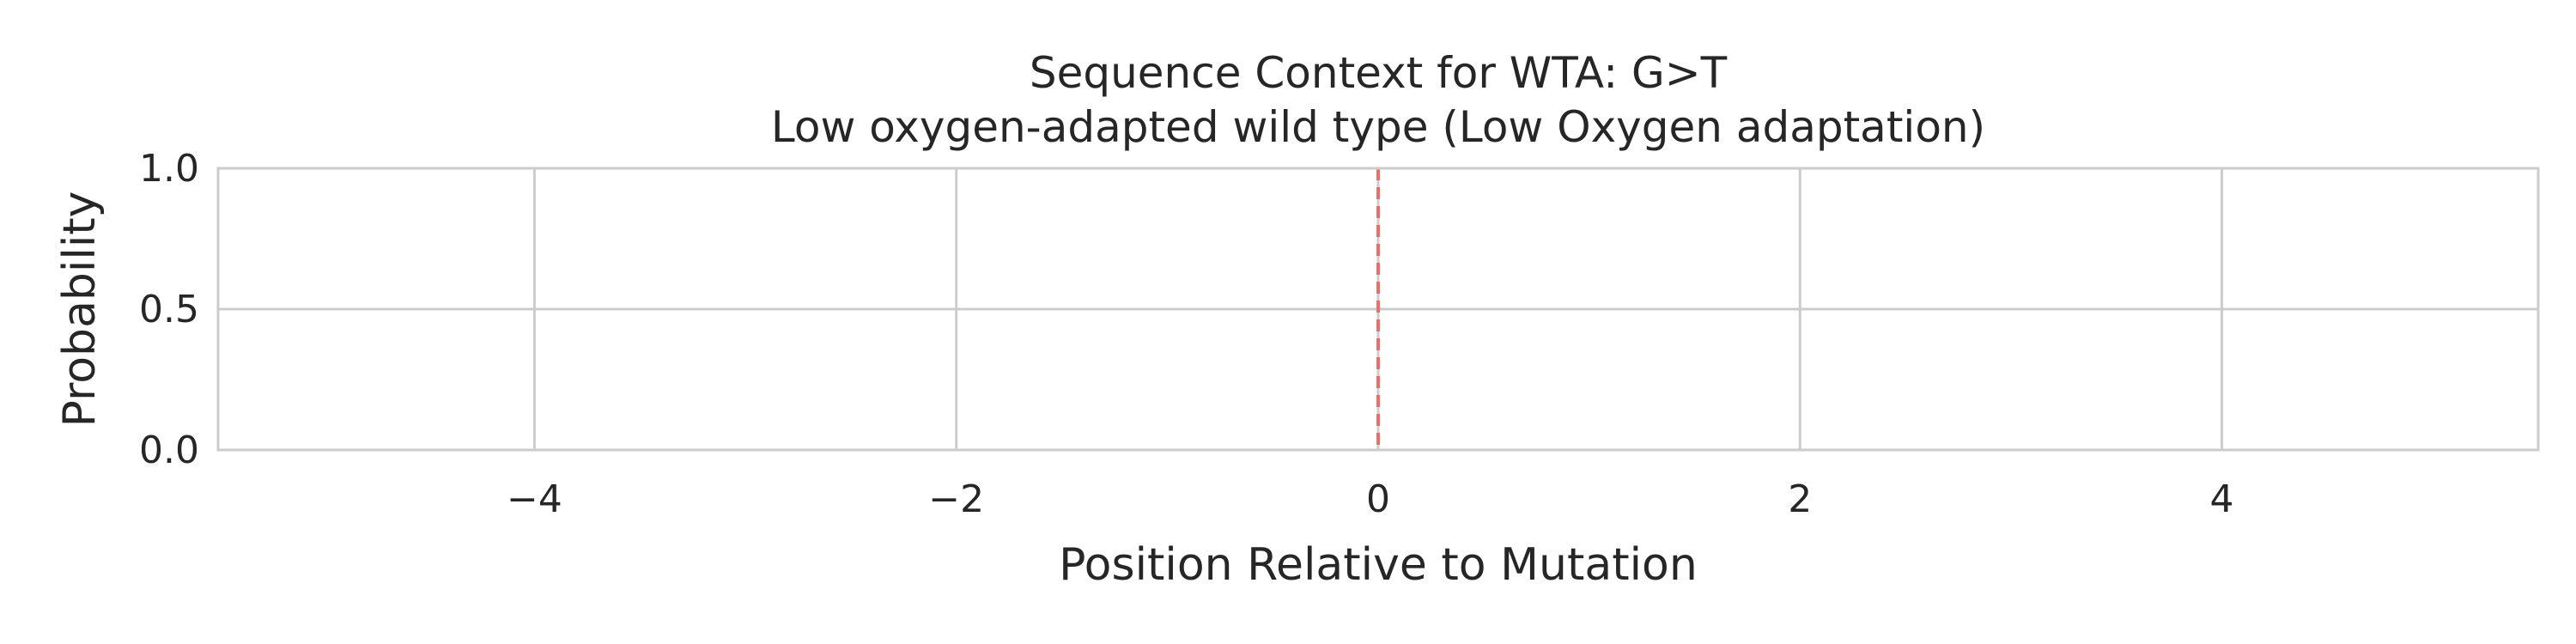 The width and height of the screenshot is (2576, 644). What do you see at coordinates (1378, 499) in the screenshot?
I see `x-tick-label: 0` at bounding box center [1378, 499].